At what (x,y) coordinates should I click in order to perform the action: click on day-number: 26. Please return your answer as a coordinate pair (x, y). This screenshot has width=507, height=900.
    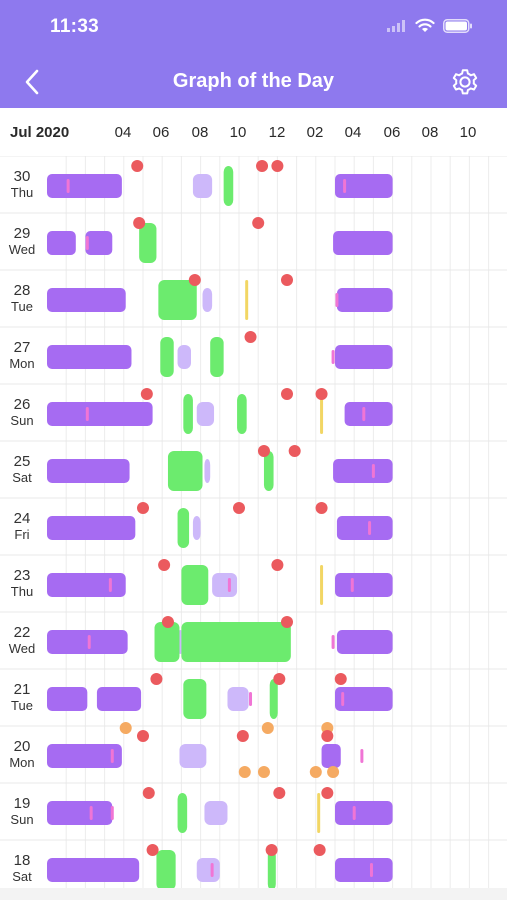
    Looking at the image, I should click on (22, 404).